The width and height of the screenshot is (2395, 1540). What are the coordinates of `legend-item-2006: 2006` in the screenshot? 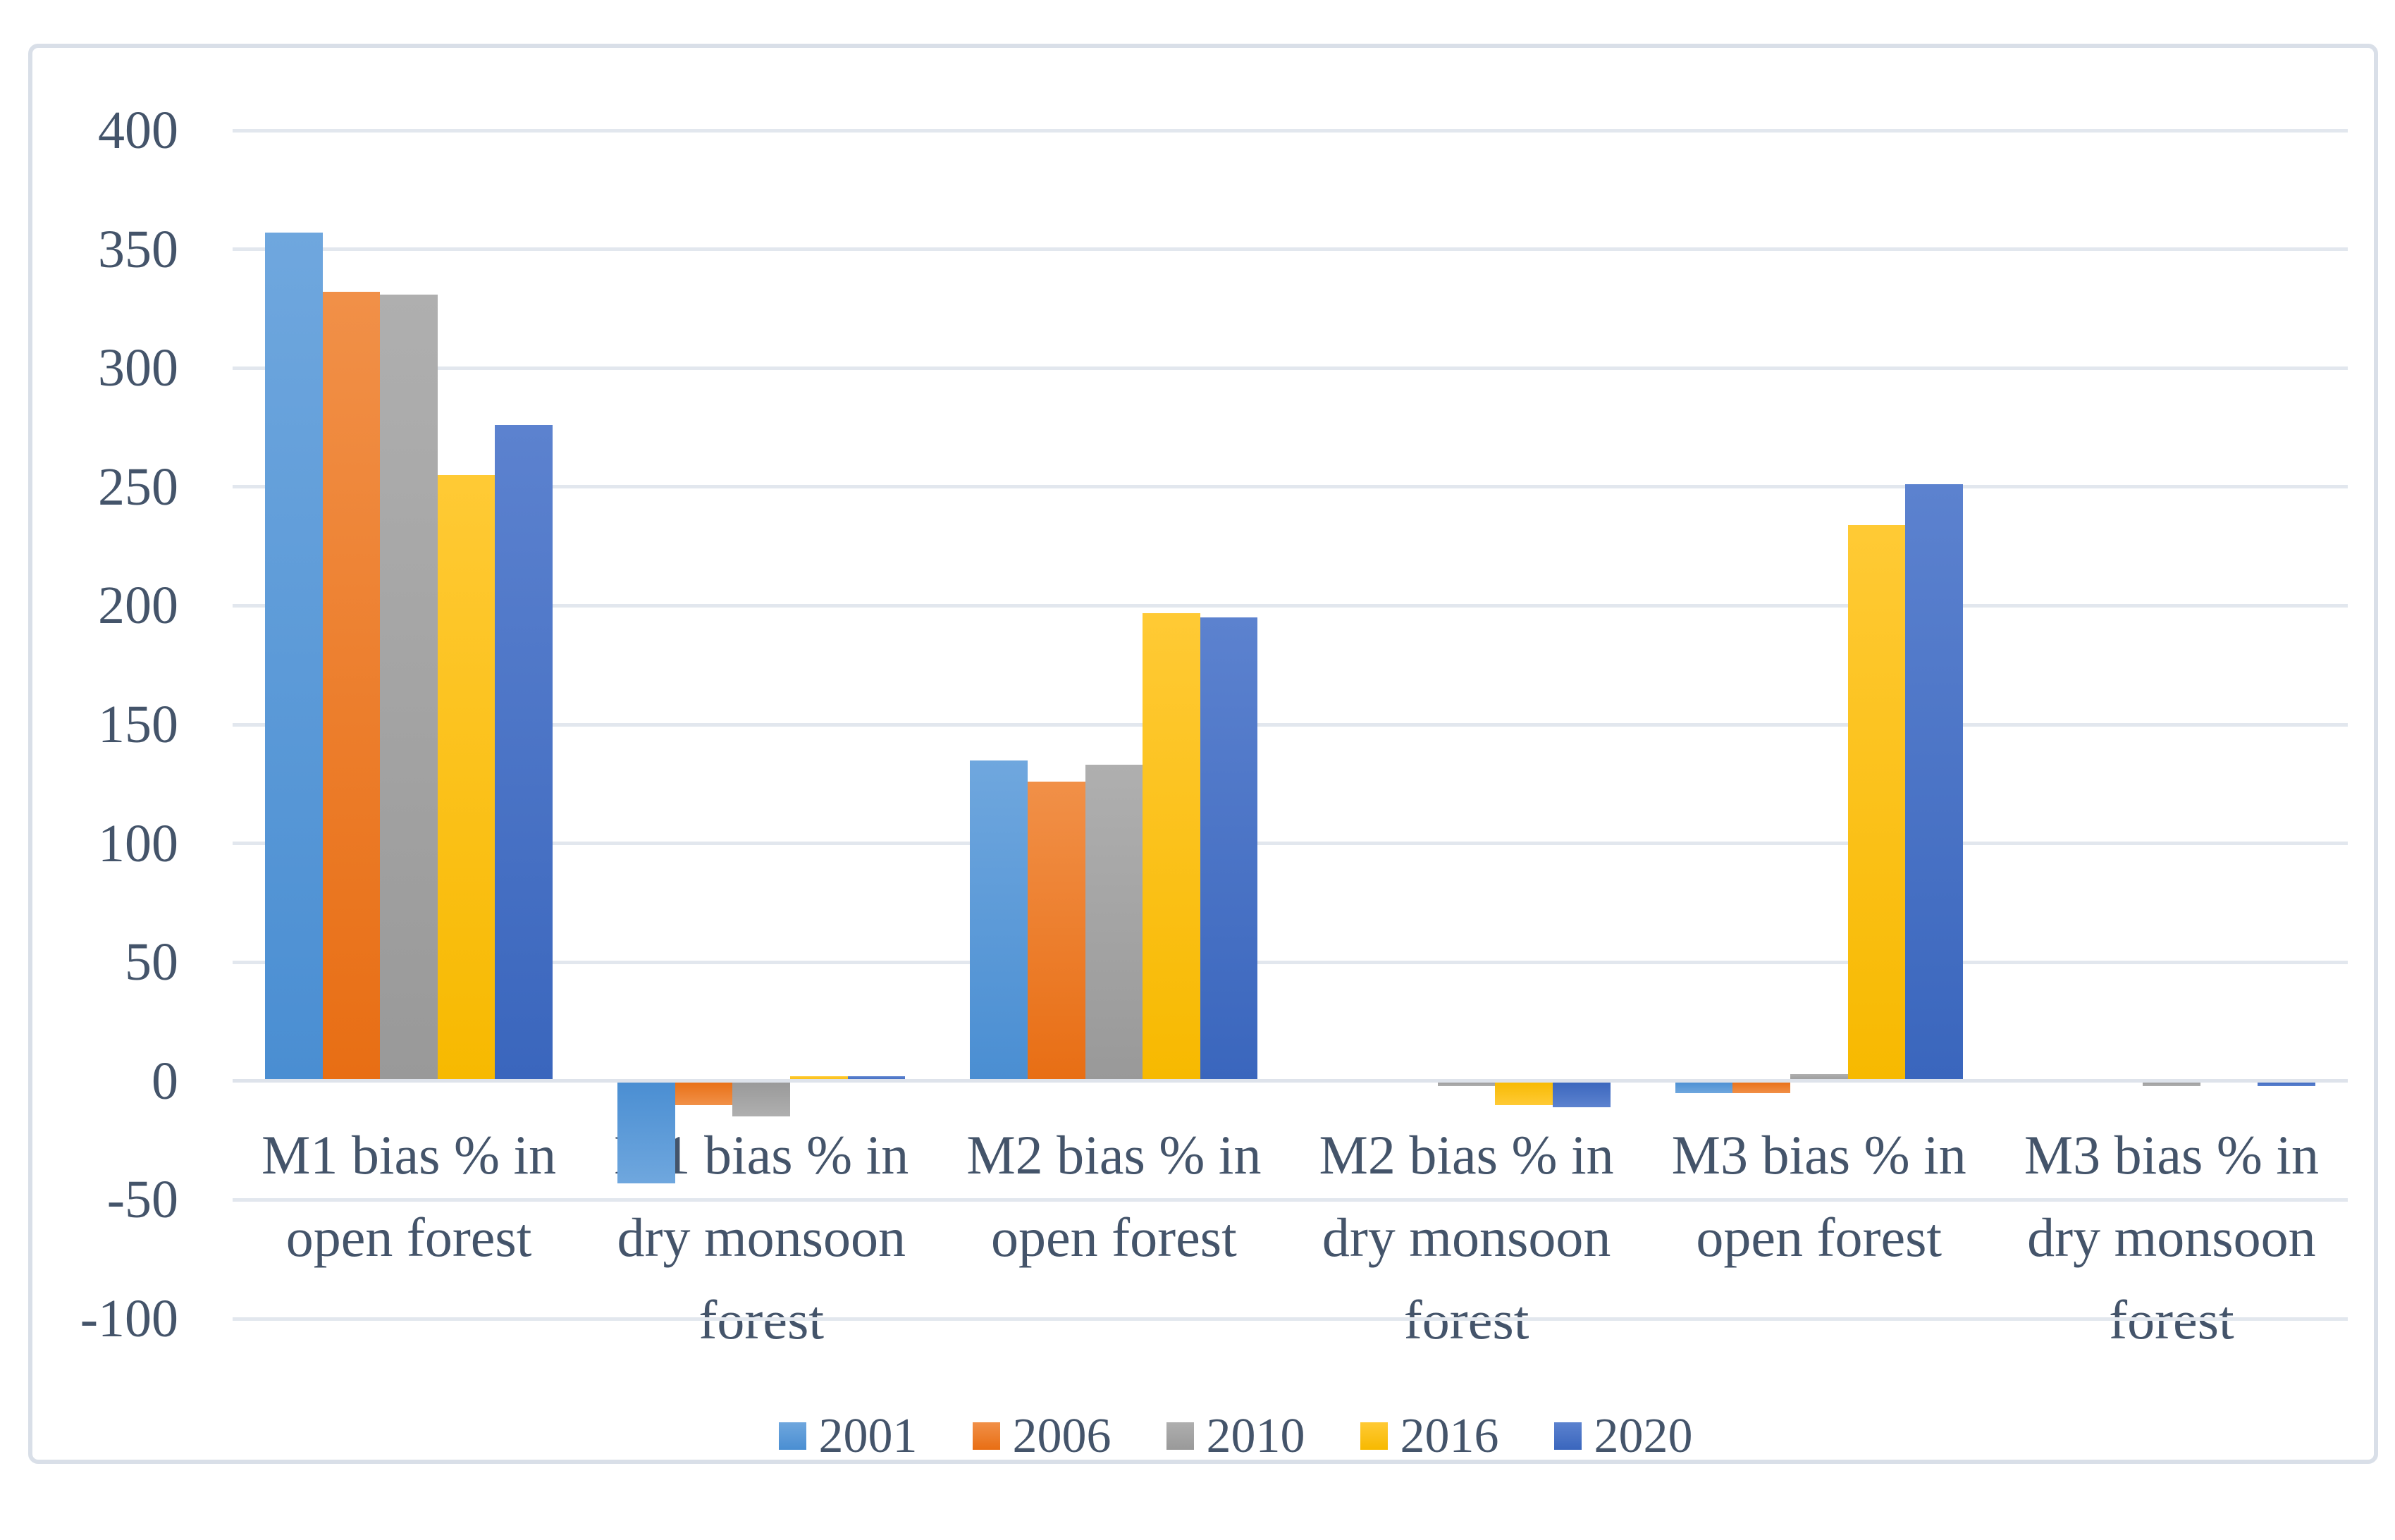 It's located at (1042, 1435).